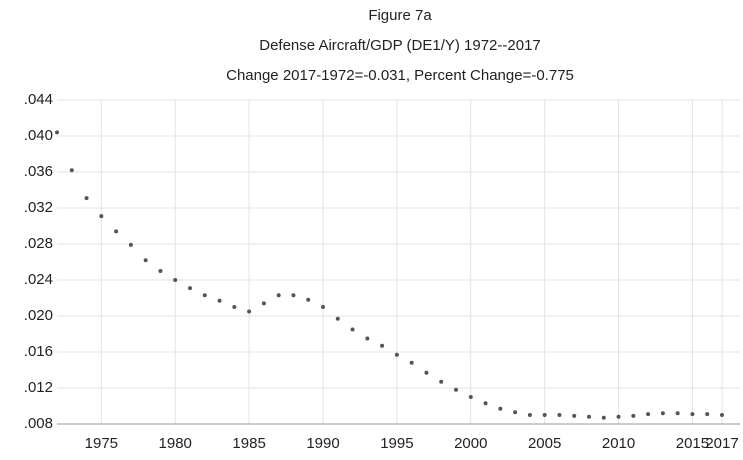 The width and height of the screenshot is (743, 460). I want to click on x-tick-label: 2010, so click(618, 443).